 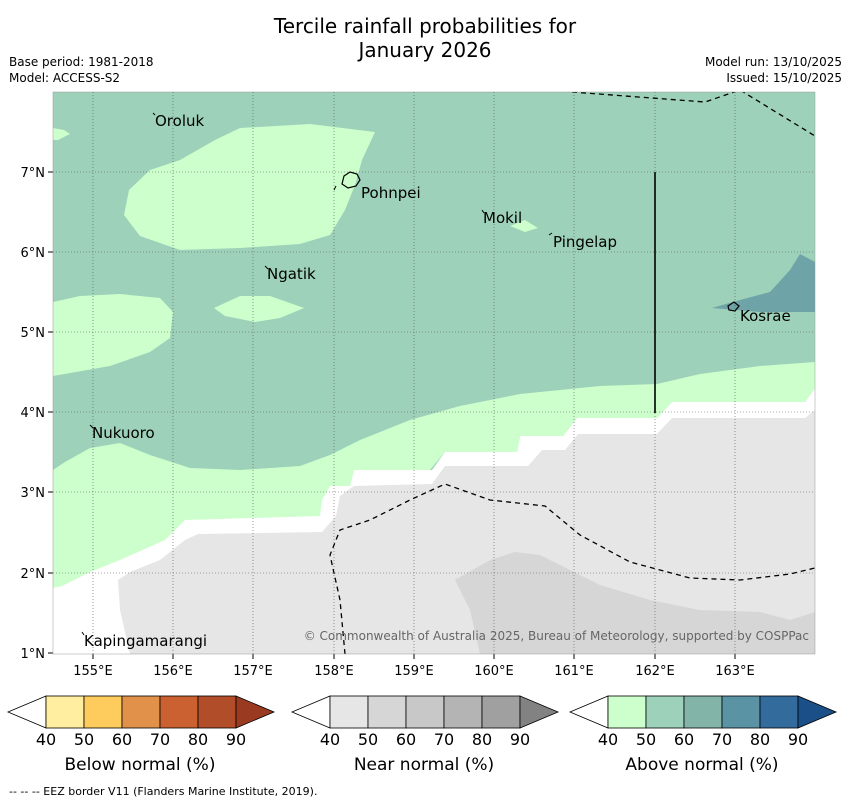 What do you see at coordinates (33, 173) in the screenshot?
I see `lat-label: 7°N` at bounding box center [33, 173].